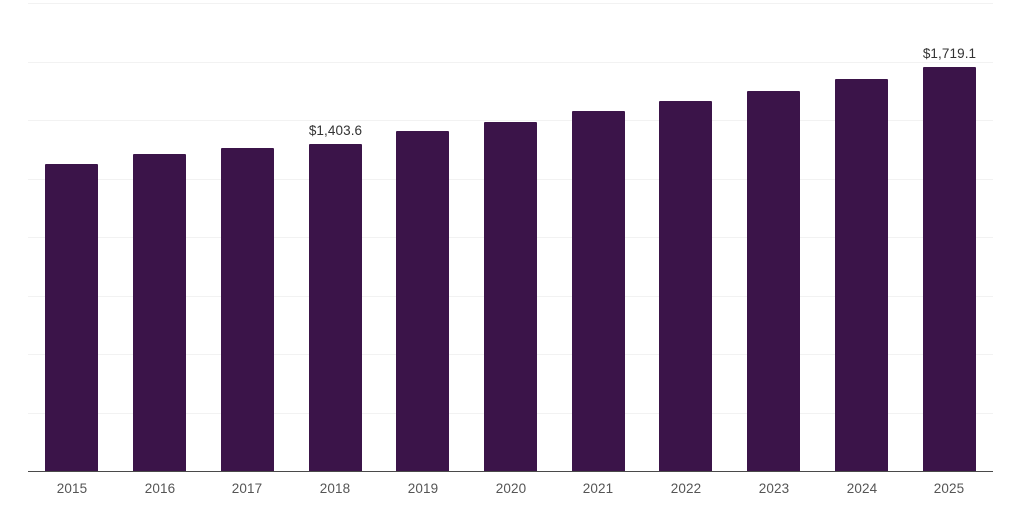  I want to click on x-axis-tick-label-2017: 2017, so click(247, 488).